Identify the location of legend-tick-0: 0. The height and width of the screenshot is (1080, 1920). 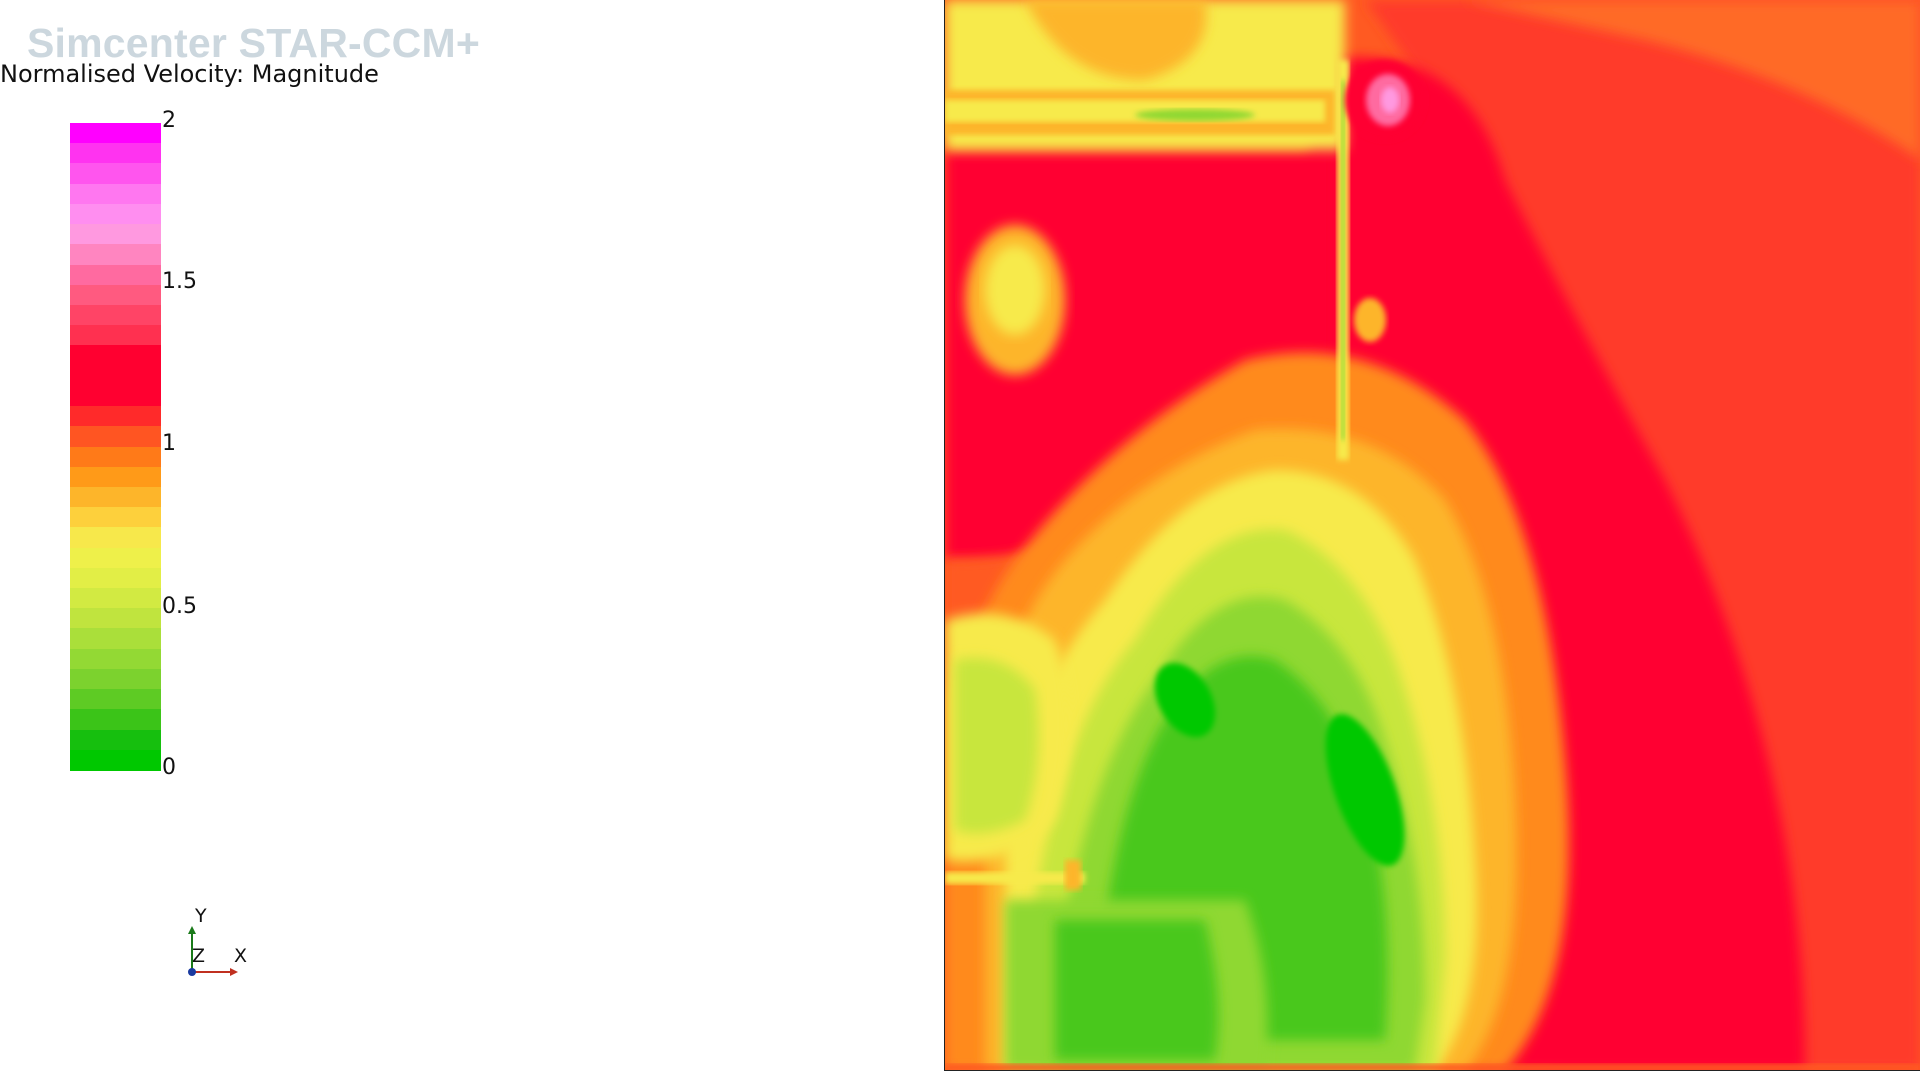
(169, 767).